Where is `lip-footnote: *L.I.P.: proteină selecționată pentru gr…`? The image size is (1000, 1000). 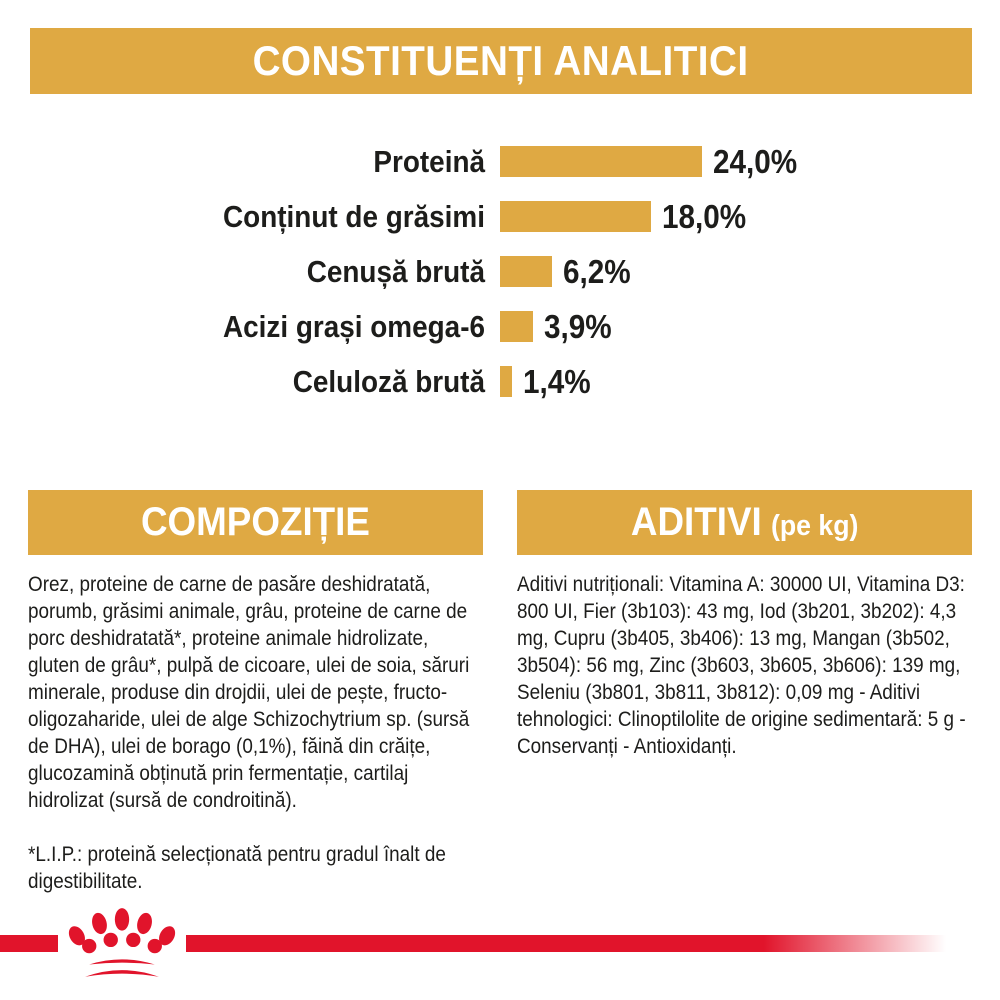 lip-footnote: *L.I.P.: proteină selecționată pentru gr… is located at coordinates (237, 868).